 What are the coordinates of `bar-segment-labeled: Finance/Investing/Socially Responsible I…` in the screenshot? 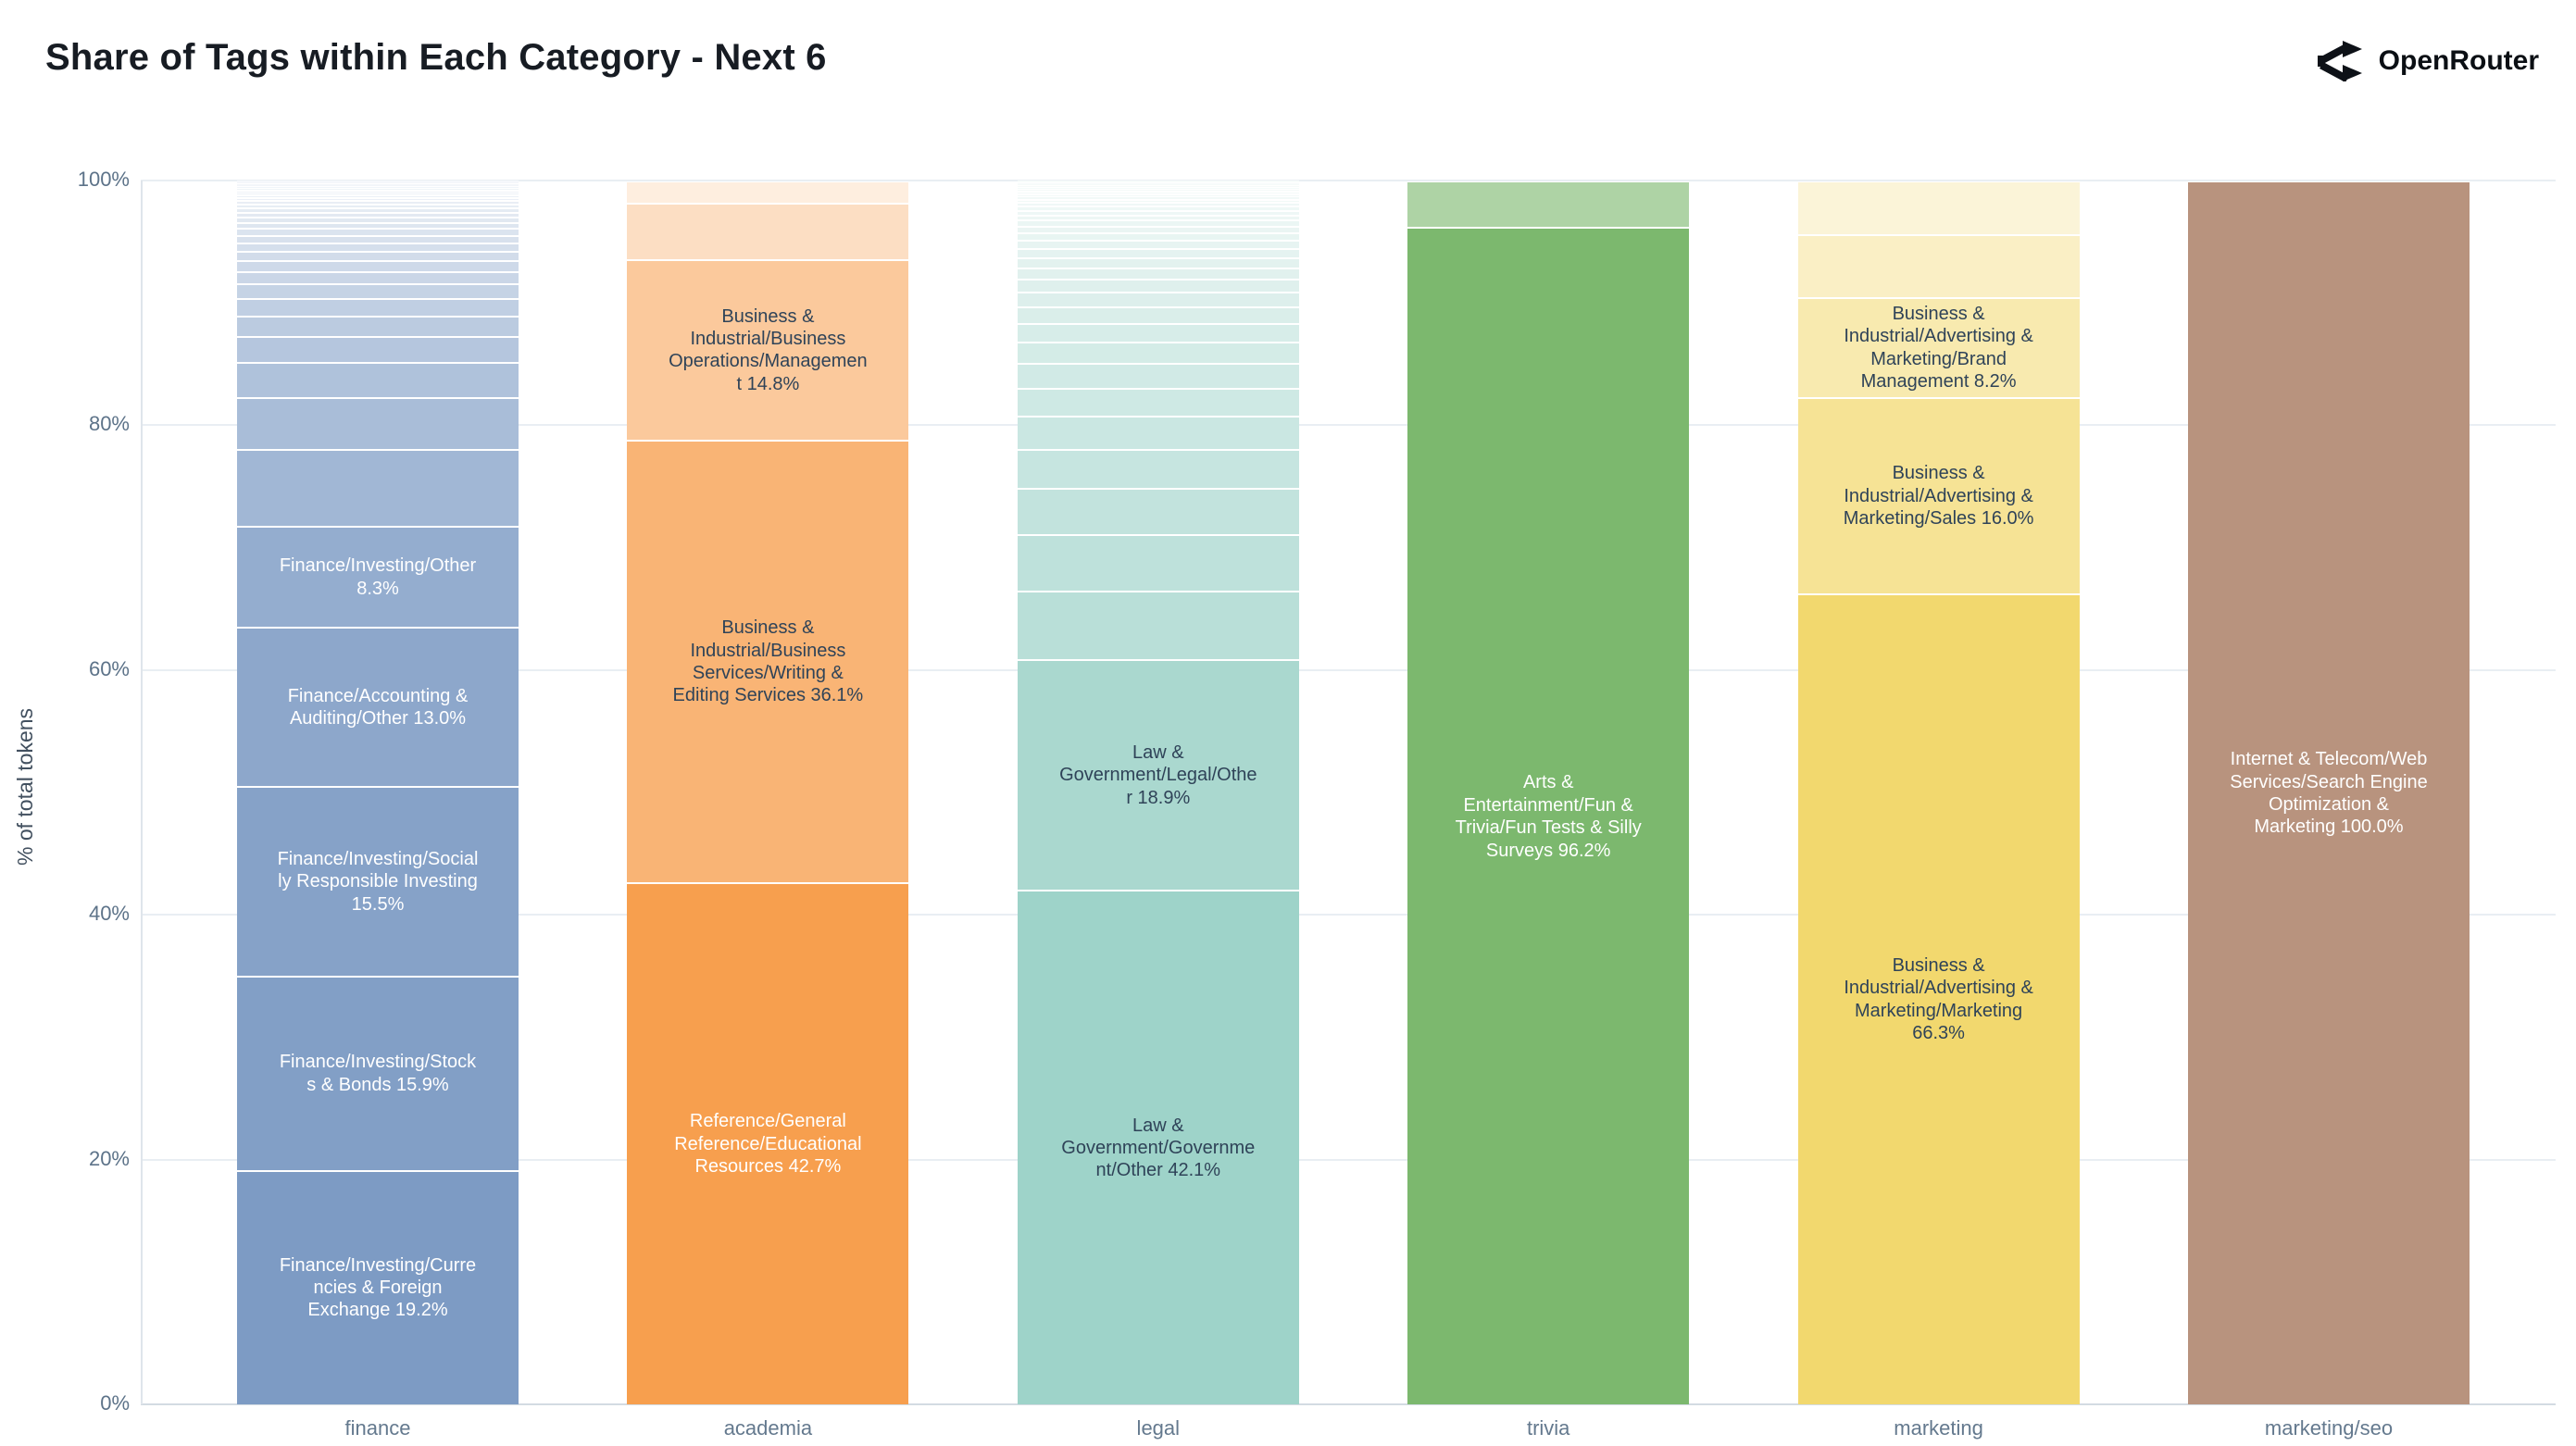 It's located at (378, 882).